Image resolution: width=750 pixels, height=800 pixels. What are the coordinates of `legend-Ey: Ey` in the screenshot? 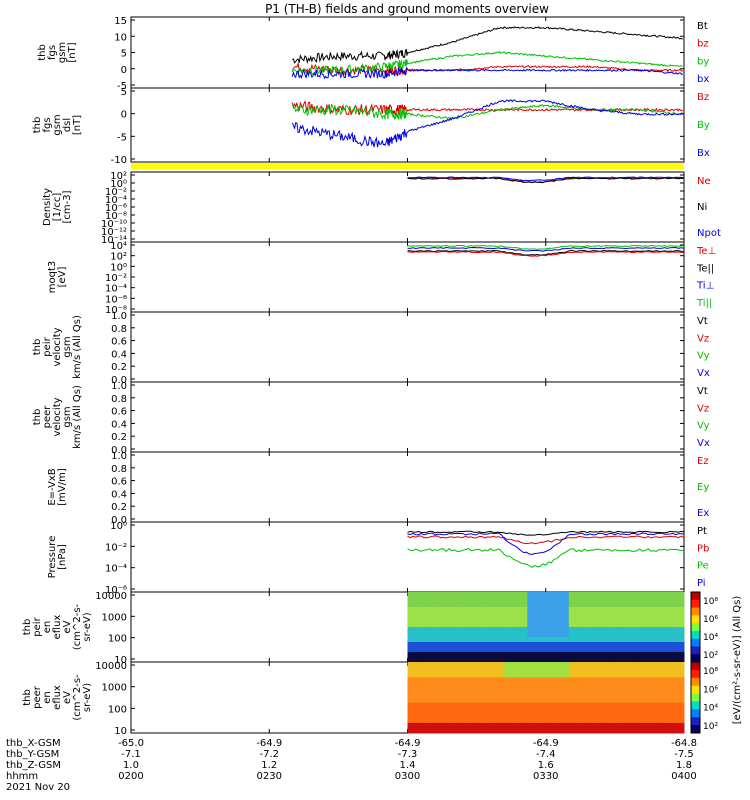 It's located at (703, 487).